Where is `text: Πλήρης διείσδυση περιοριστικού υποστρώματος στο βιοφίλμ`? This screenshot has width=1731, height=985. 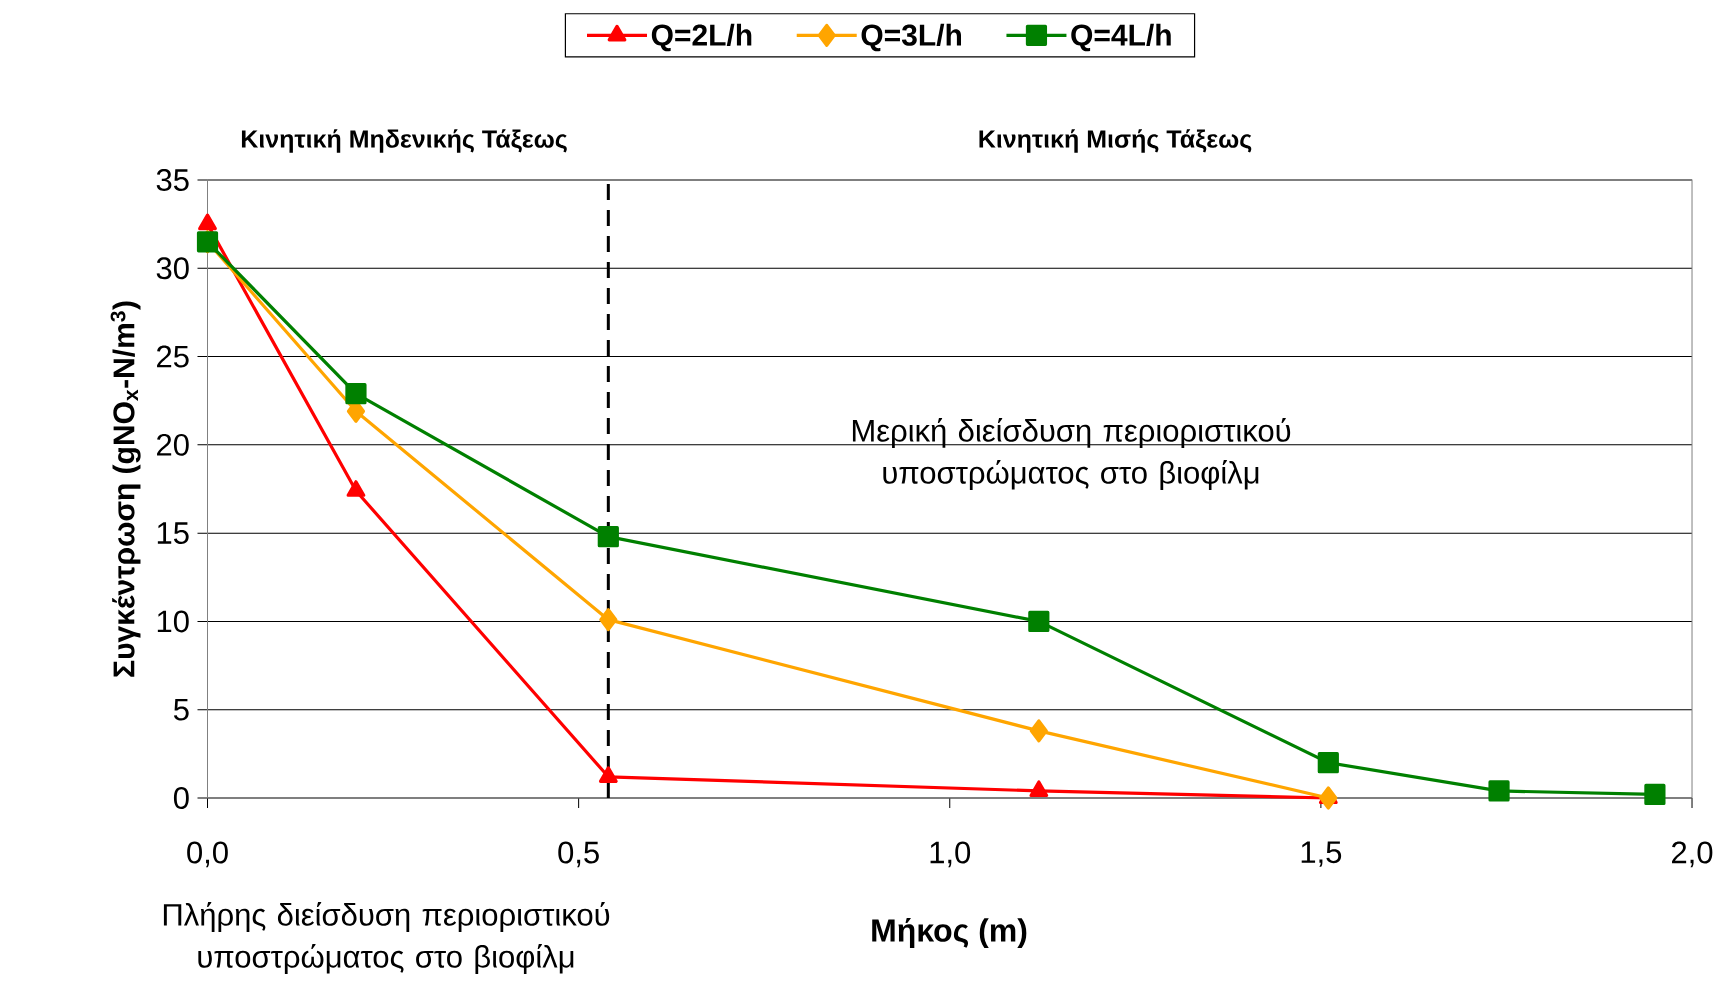 text: Πλήρης διείσδυση περιοριστικού υποστρώματος στο βιοφίλμ is located at coordinates (386, 938).